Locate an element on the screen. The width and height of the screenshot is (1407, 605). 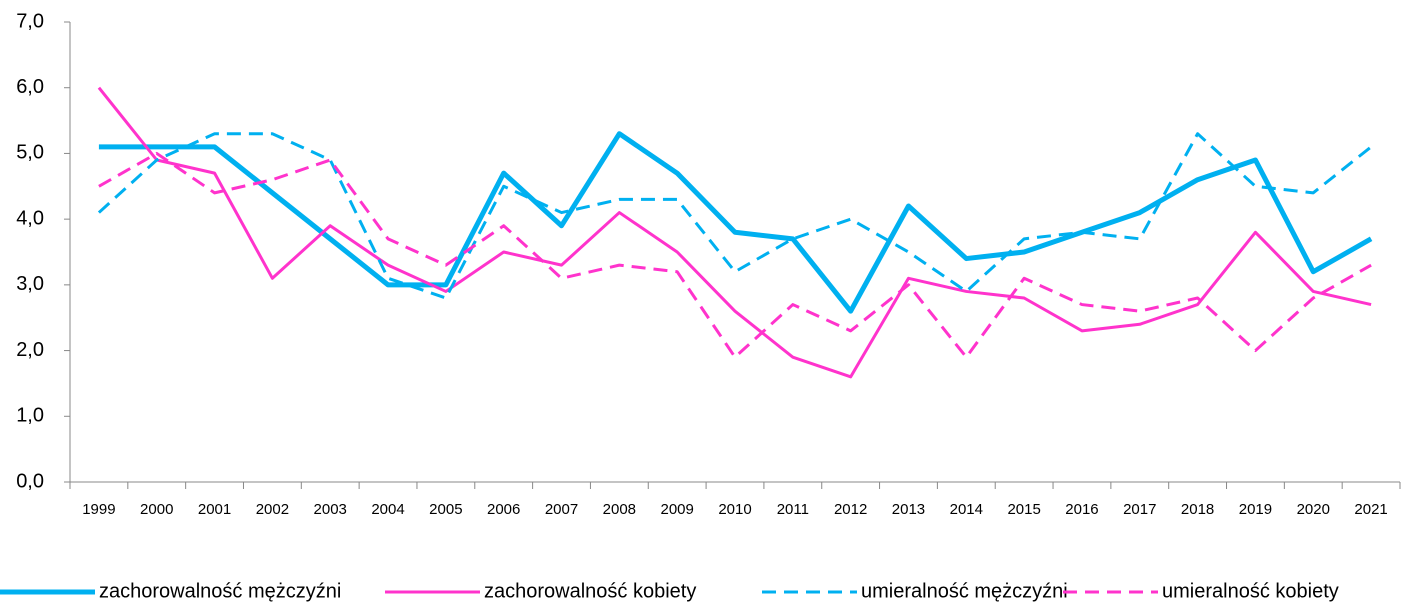
legend-label: zachorowalność mężczyźni is located at coordinates (220, 591).